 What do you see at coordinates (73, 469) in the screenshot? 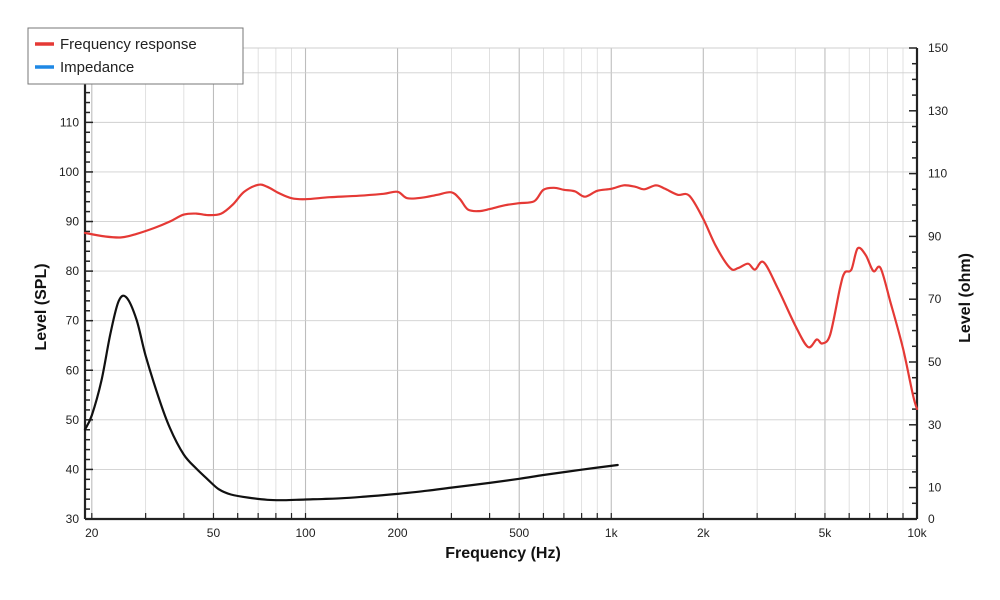
I see `y-left-tick-label: 40` at bounding box center [73, 469].